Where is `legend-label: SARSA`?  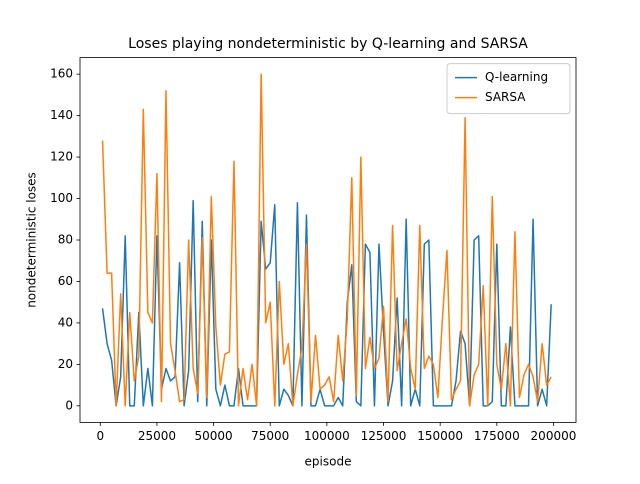 legend-label: SARSA is located at coordinates (505, 97).